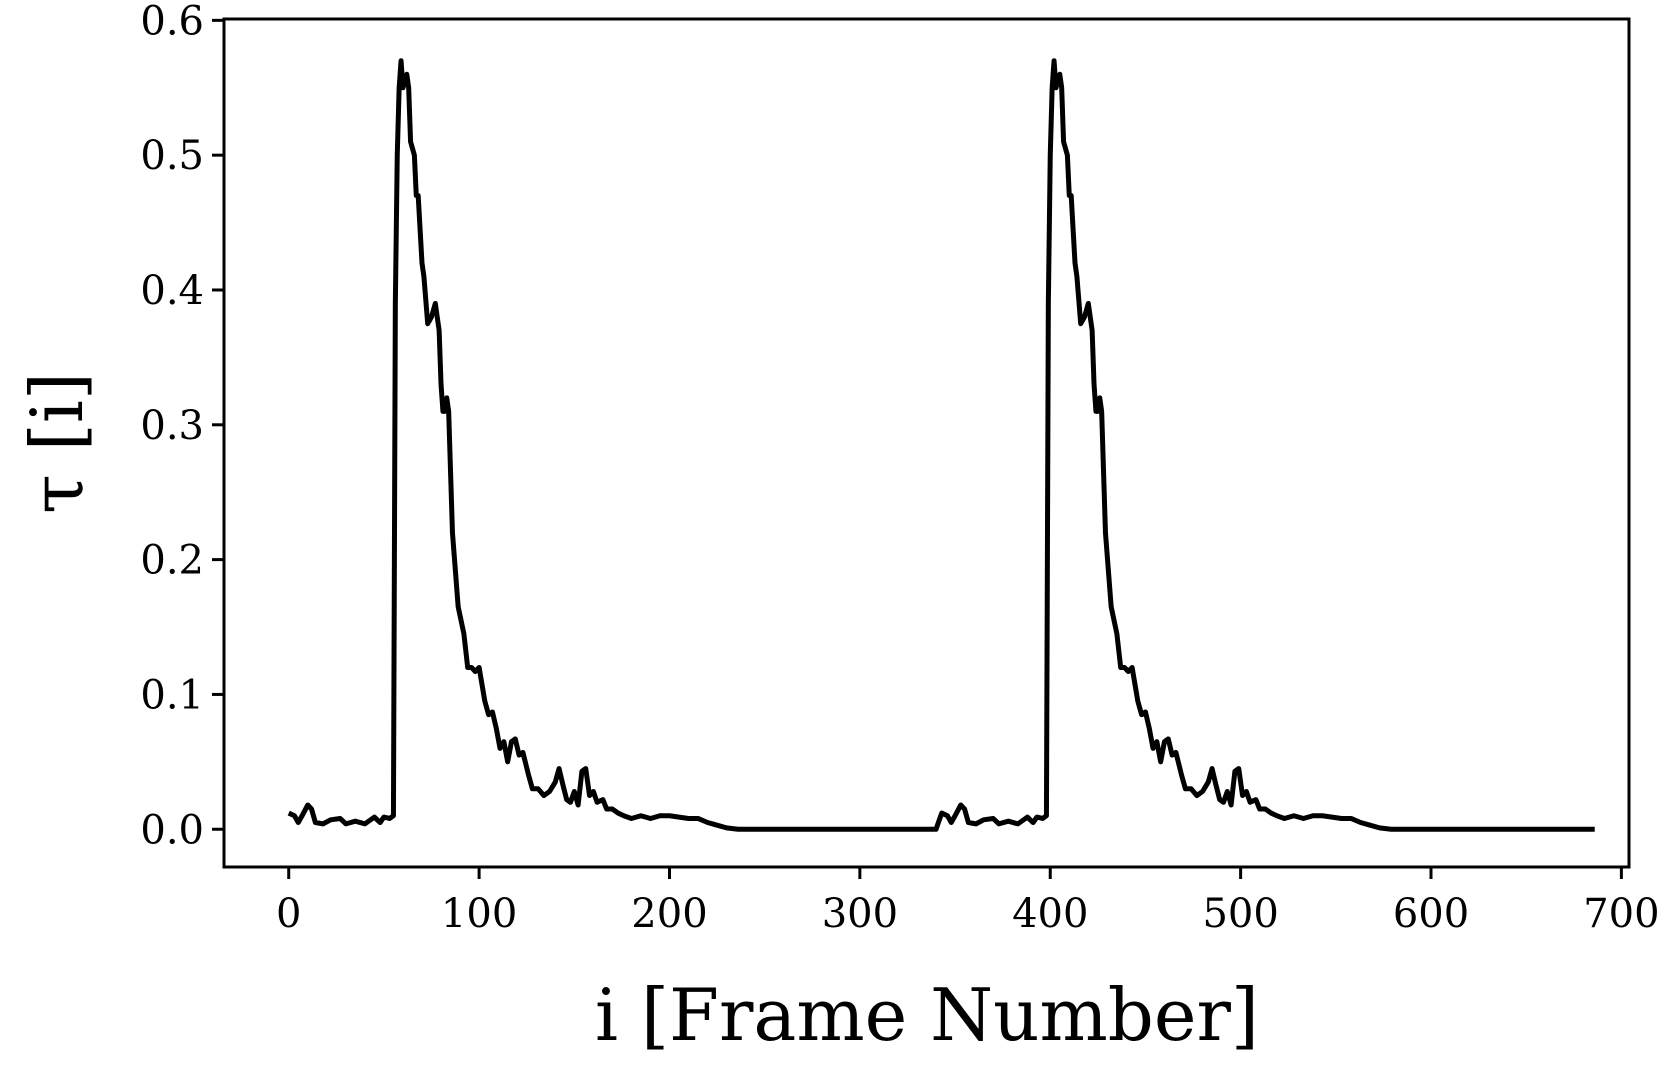  I want to click on y-tick-label: 0.4, so click(172, 291).